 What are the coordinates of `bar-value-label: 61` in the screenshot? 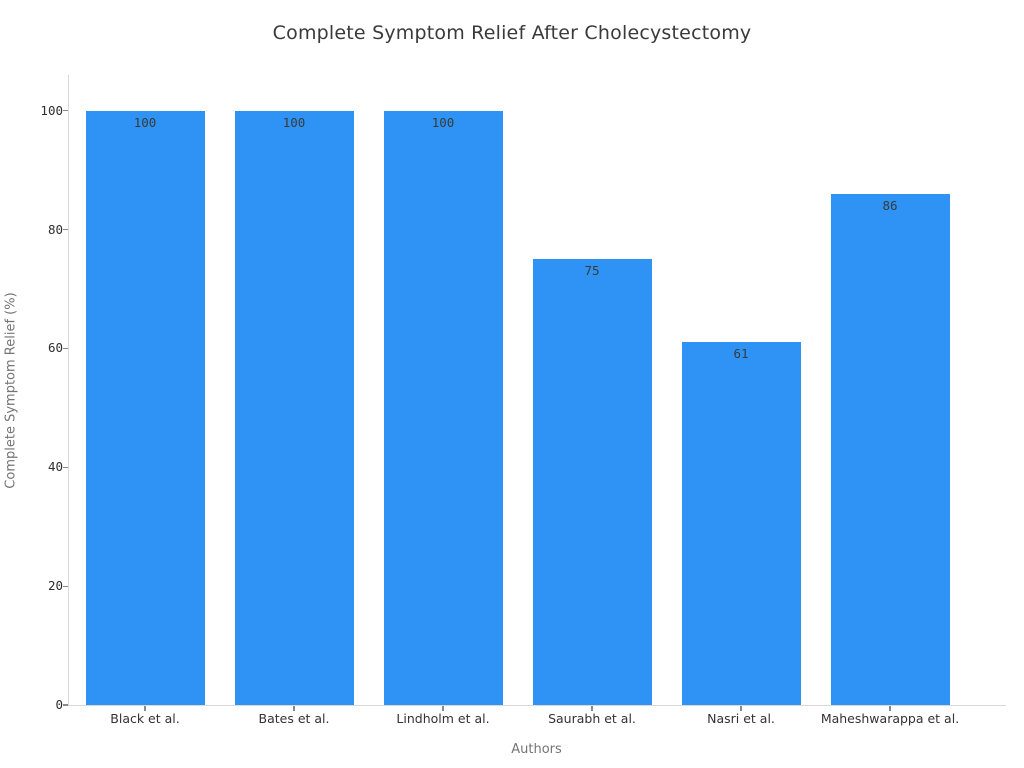 It's located at (741, 354).